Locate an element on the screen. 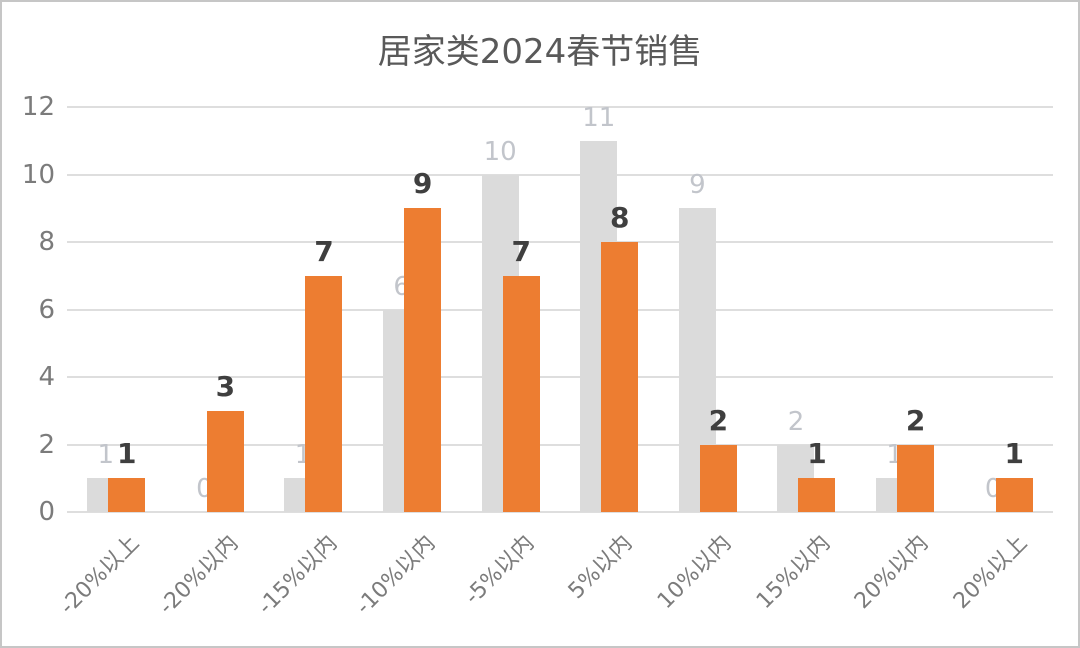 This screenshot has height=648, width=1080. value-label-gray-series: 11 is located at coordinates (599, 117).